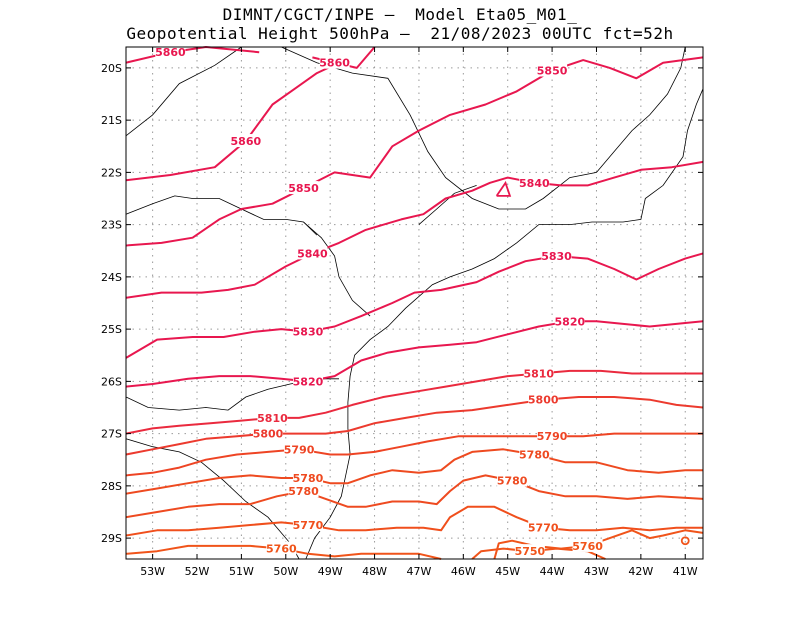 The image size is (800, 618). What do you see at coordinates (640, 571) in the screenshot?
I see `x-tick-label: 42W` at bounding box center [640, 571].